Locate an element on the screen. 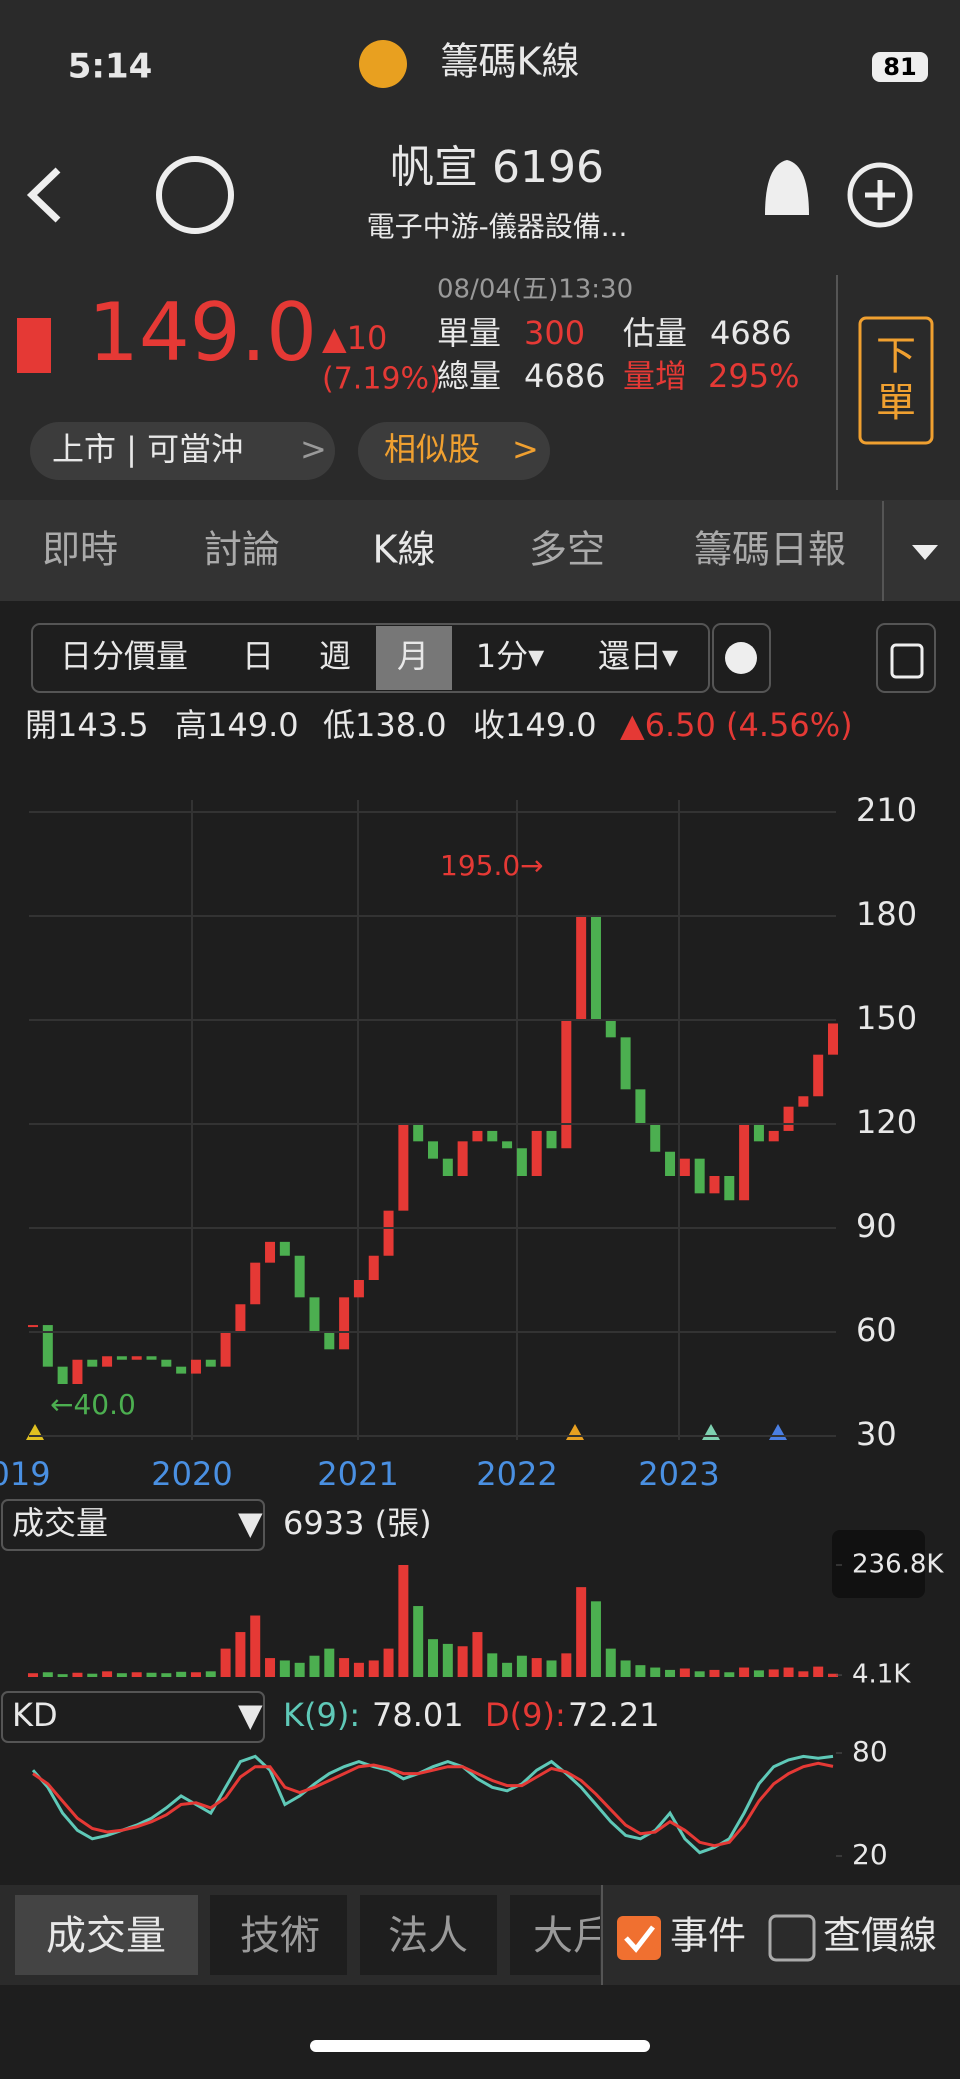  ohlc: 收149.0 is located at coordinates (535, 725).